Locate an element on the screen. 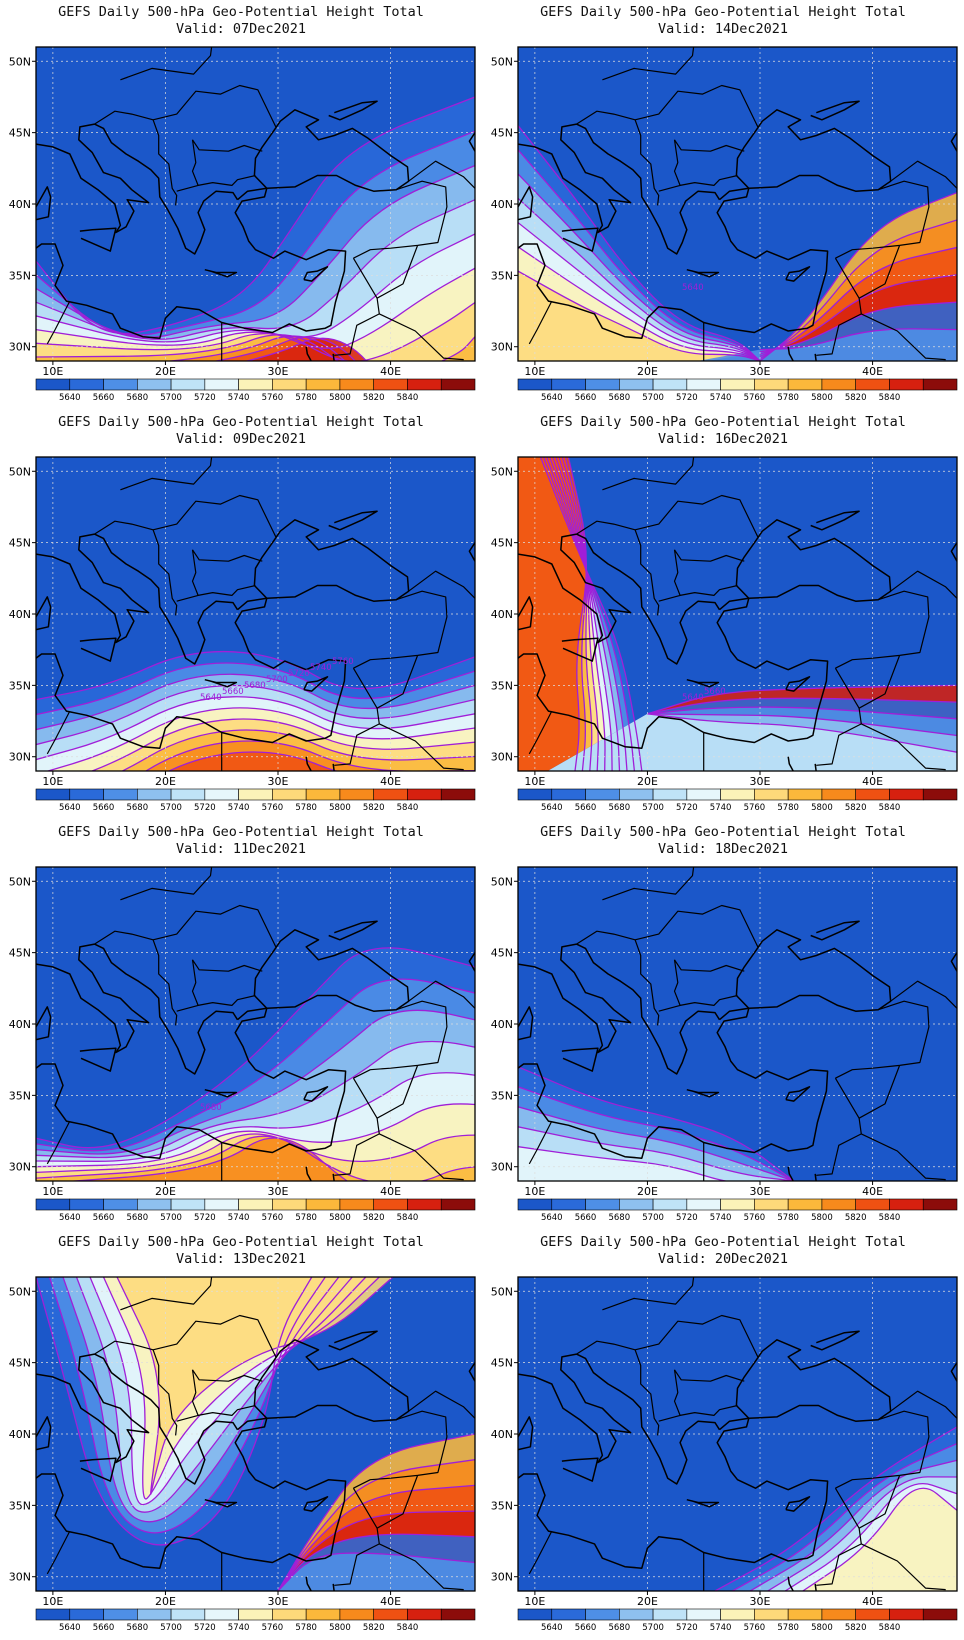 The height and width of the screenshot is (1640, 964). panel-valid-date: Valid: 07Dec2021 is located at coordinates (241, 29).